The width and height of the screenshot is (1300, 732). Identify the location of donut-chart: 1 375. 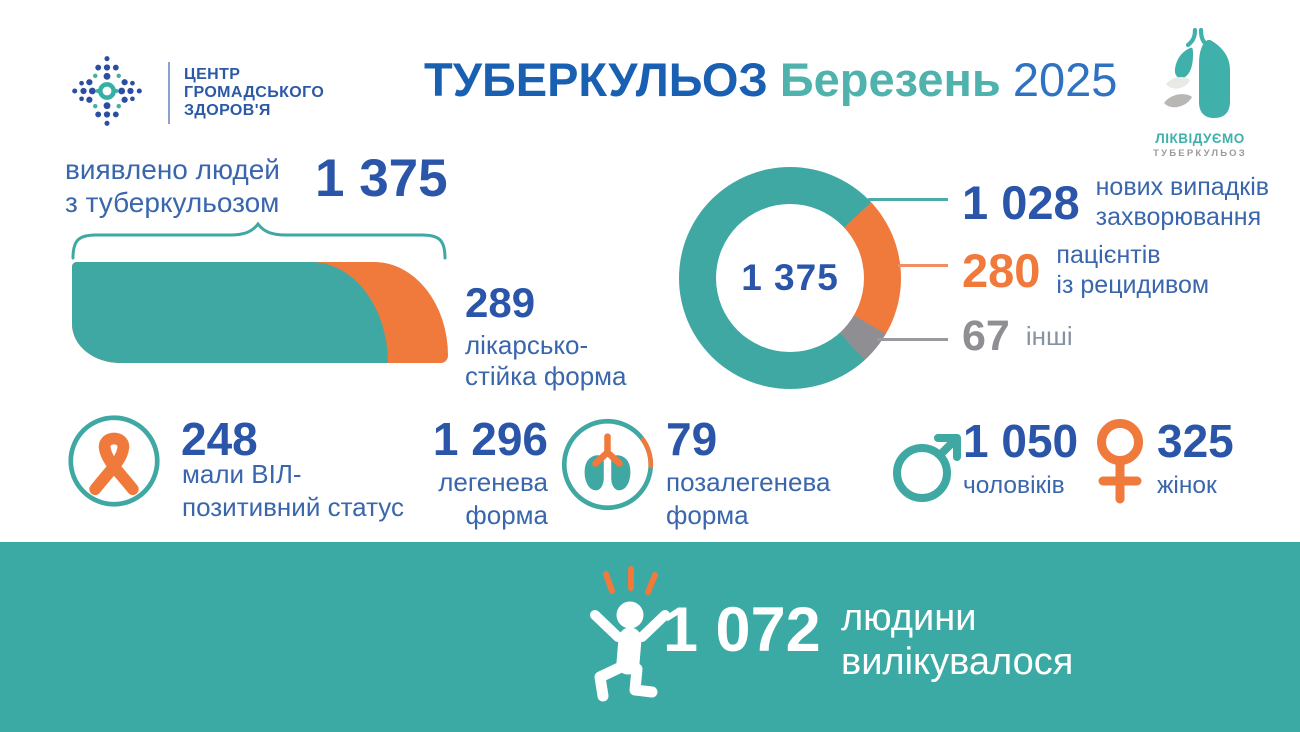
(790, 278).